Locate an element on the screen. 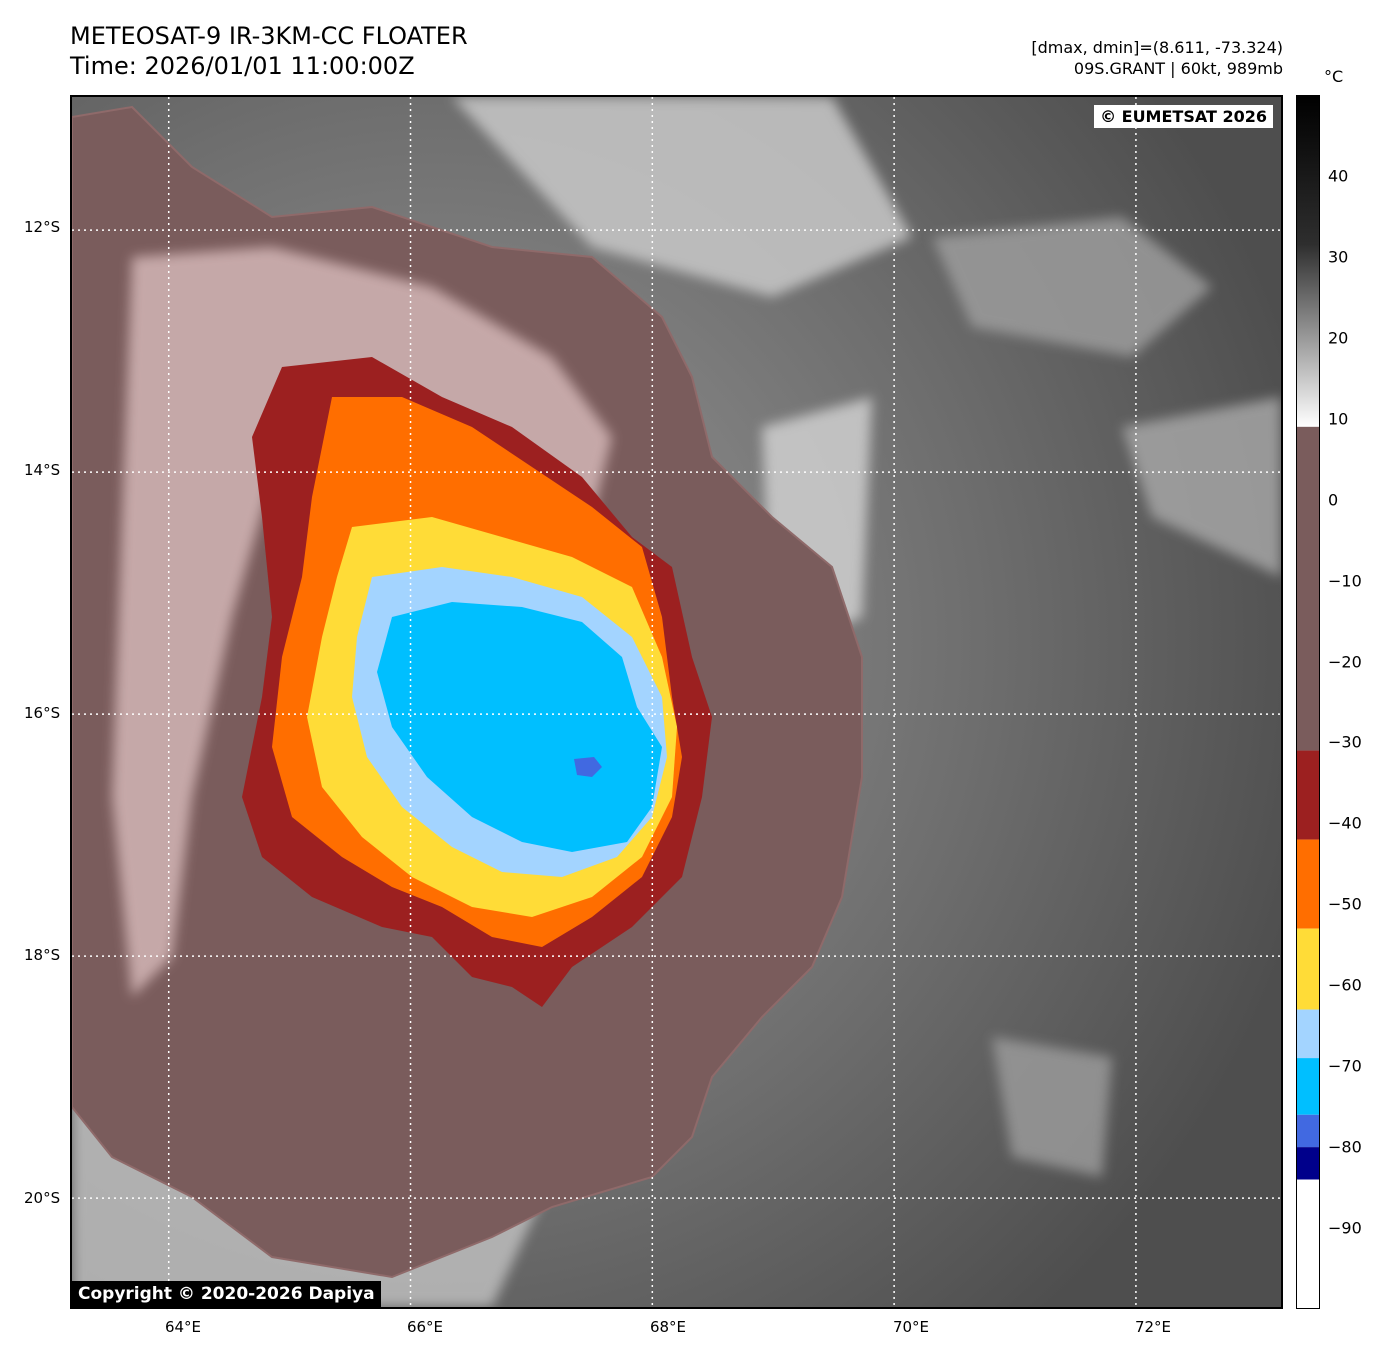 The image size is (1388, 1359). colorbar-tick-label: 40 is located at coordinates (1338, 176).